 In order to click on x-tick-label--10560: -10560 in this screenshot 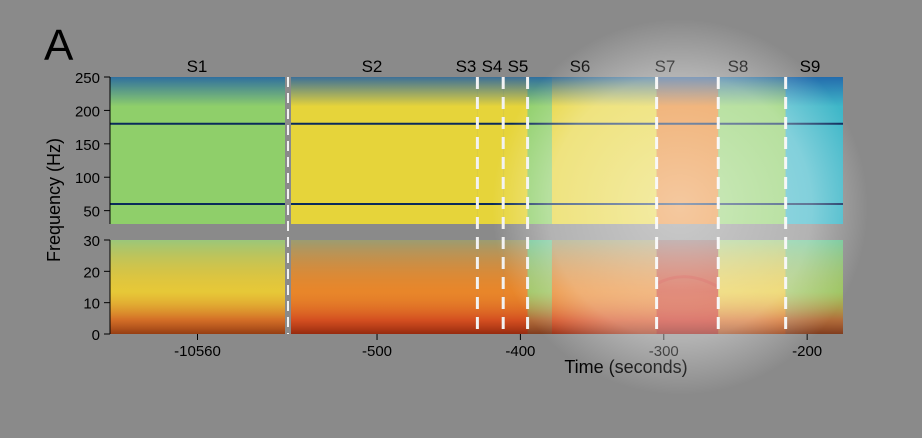, I will do `click(197, 351)`.